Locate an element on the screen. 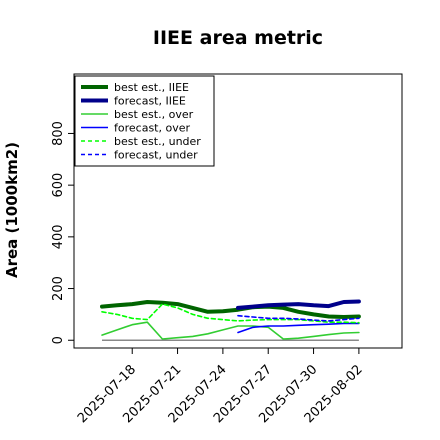 This screenshot has height=440, width=440. legend-box is located at coordinates (144, 121).